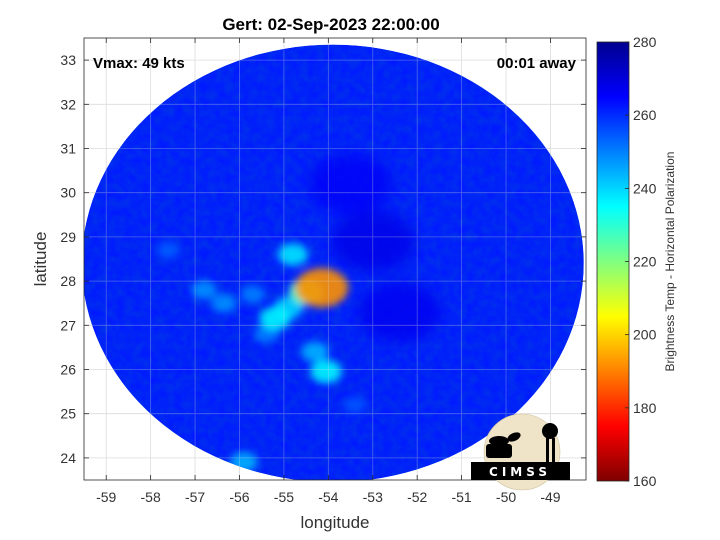  Describe the element at coordinates (151, 497) in the screenshot. I see `x-tick-label: -58` at that location.